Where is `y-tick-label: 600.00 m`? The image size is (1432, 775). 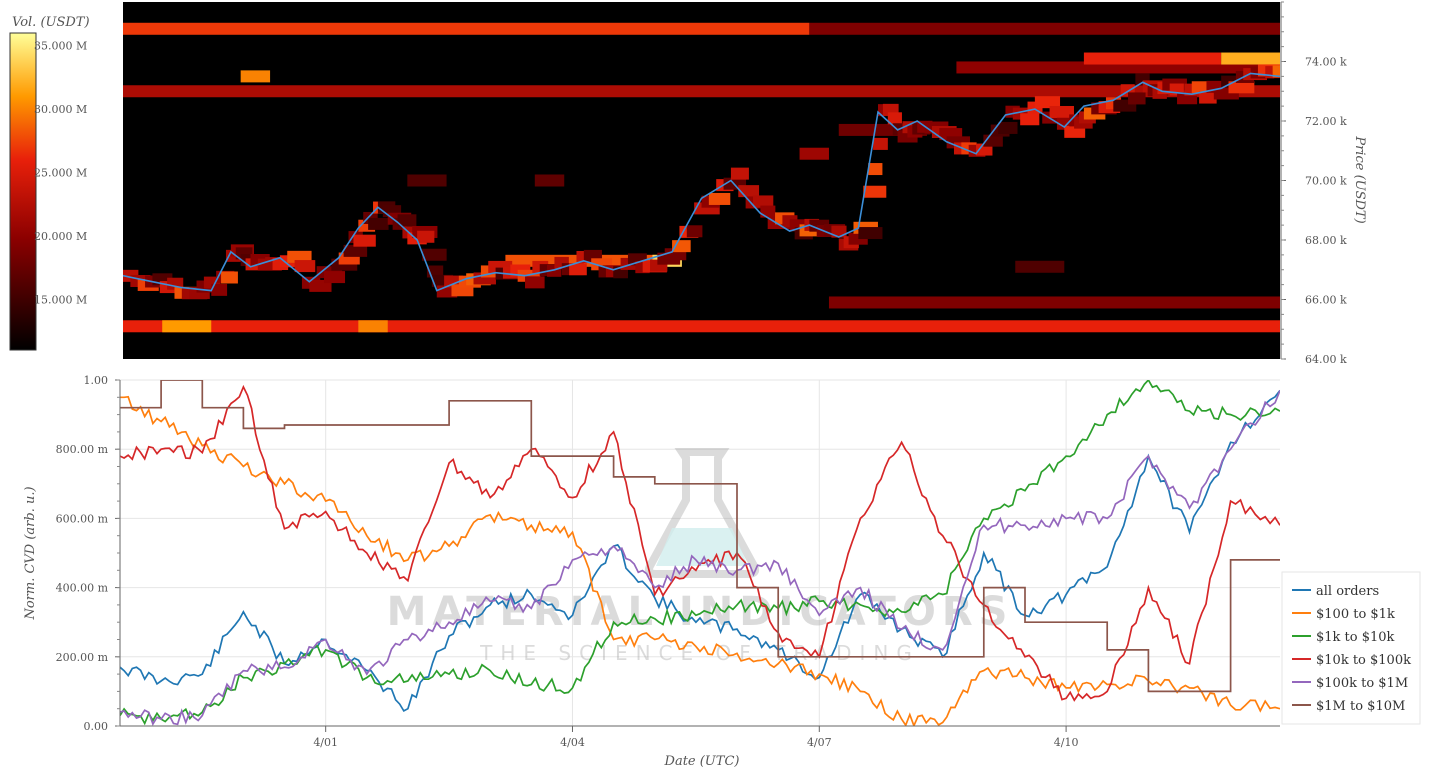
y-tick-label: 600.00 m is located at coordinates (82, 518).